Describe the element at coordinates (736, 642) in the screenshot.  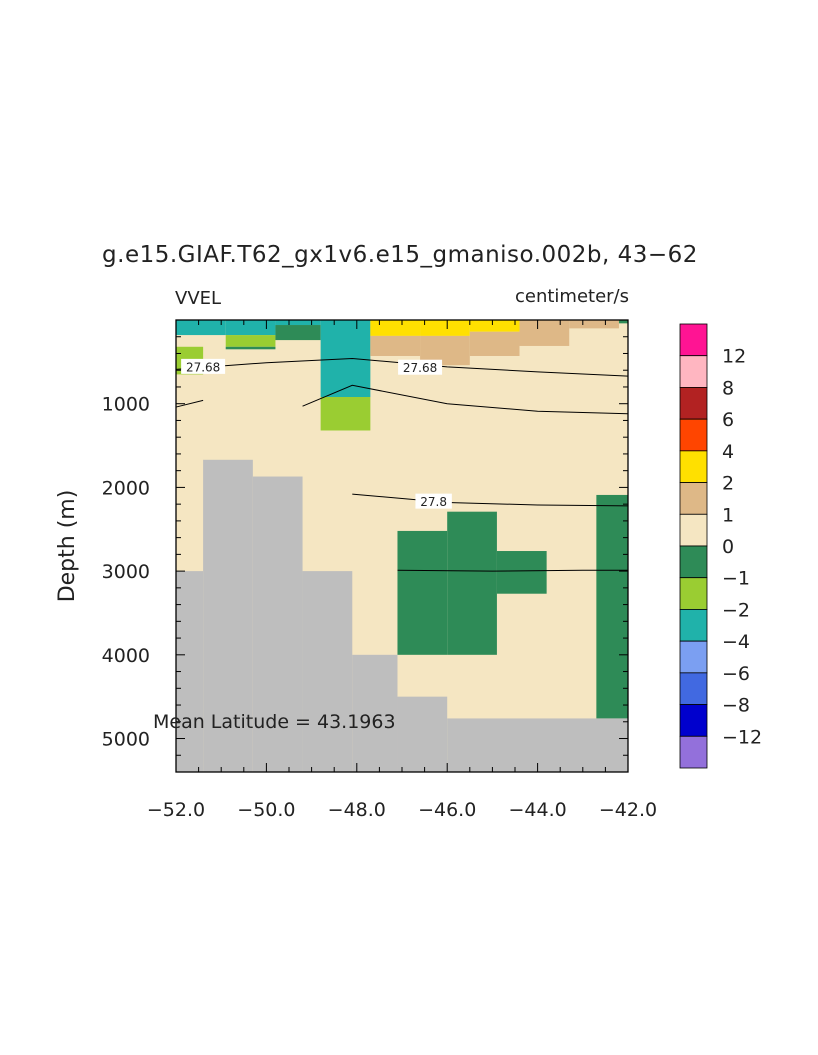
I see `colorbar-label: −4` at that location.